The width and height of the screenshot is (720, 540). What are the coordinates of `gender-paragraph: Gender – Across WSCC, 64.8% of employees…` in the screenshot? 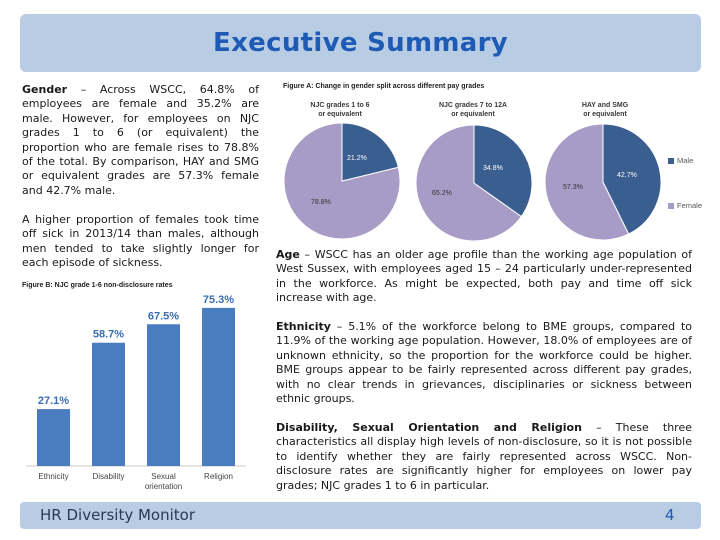 It's located at (140, 140).